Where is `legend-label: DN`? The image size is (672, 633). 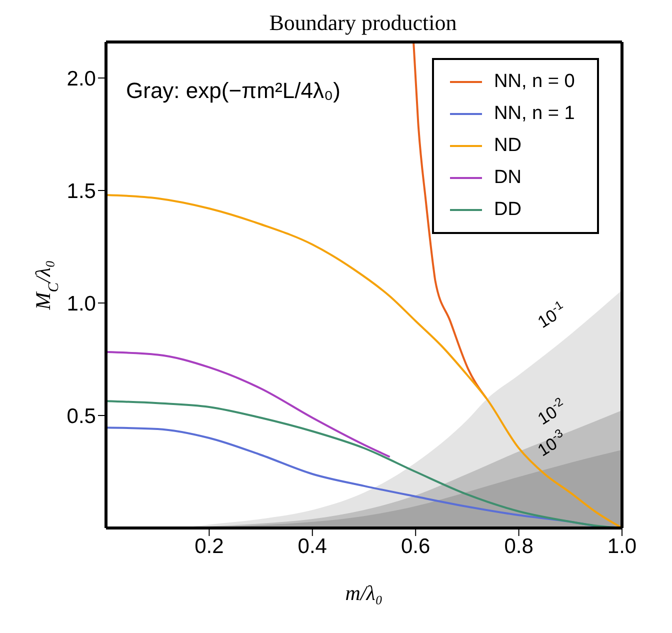
legend-label: DN is located at coordinates (508, 178).